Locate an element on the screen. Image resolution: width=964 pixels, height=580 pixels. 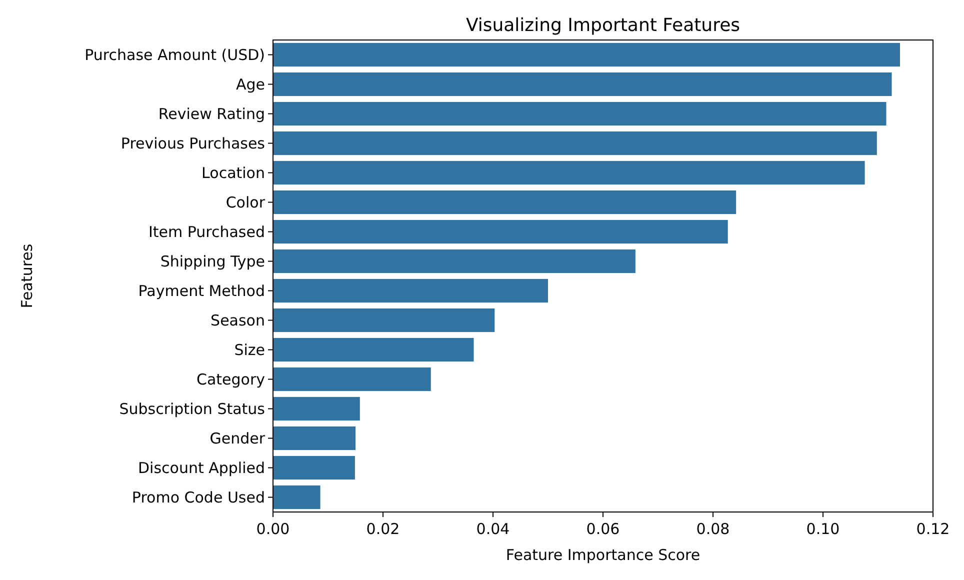
y-tick-label: Item Purchased is located at coordinates (206, 232).